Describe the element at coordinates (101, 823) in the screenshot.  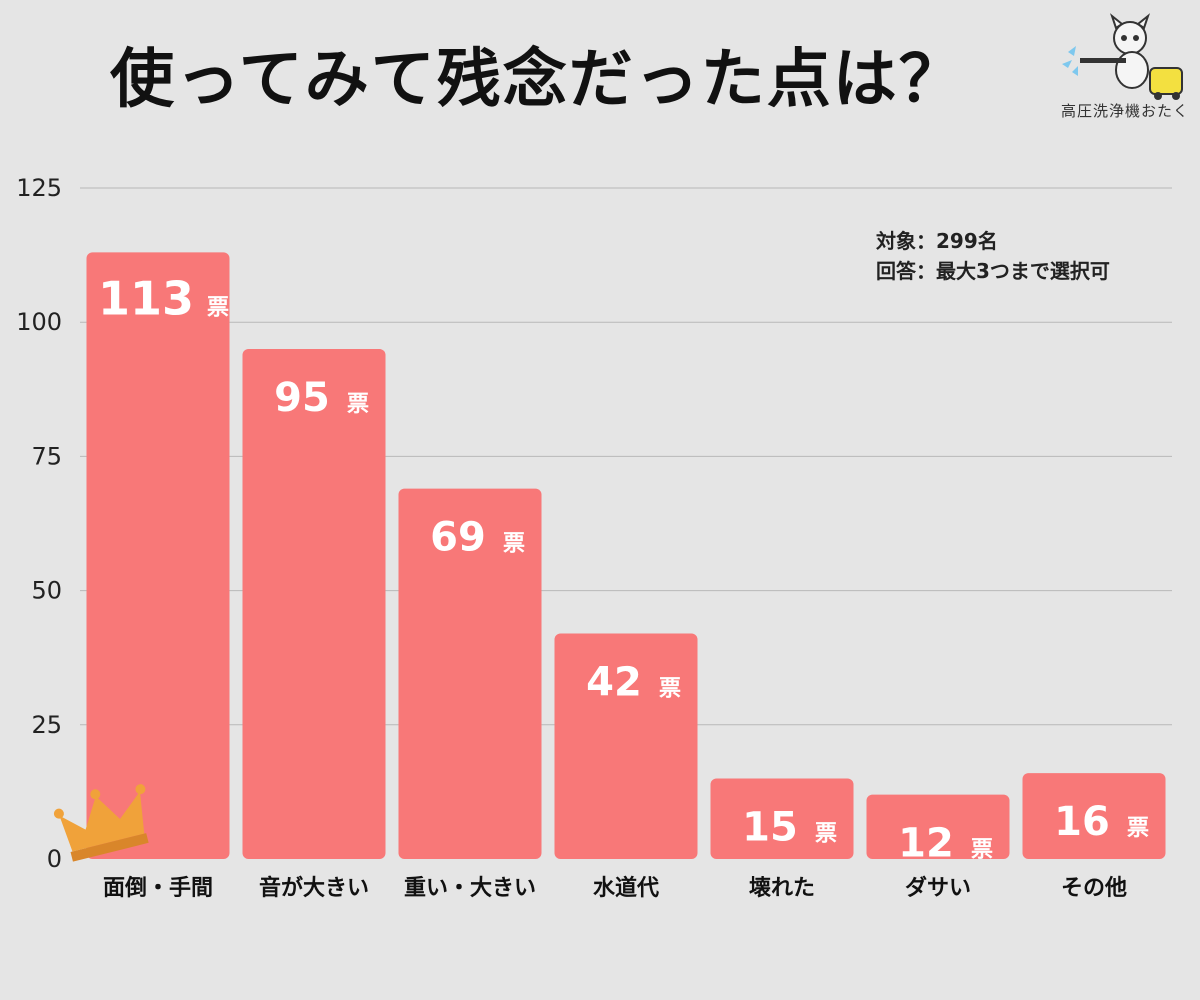
I see `crown-icon` at that location.